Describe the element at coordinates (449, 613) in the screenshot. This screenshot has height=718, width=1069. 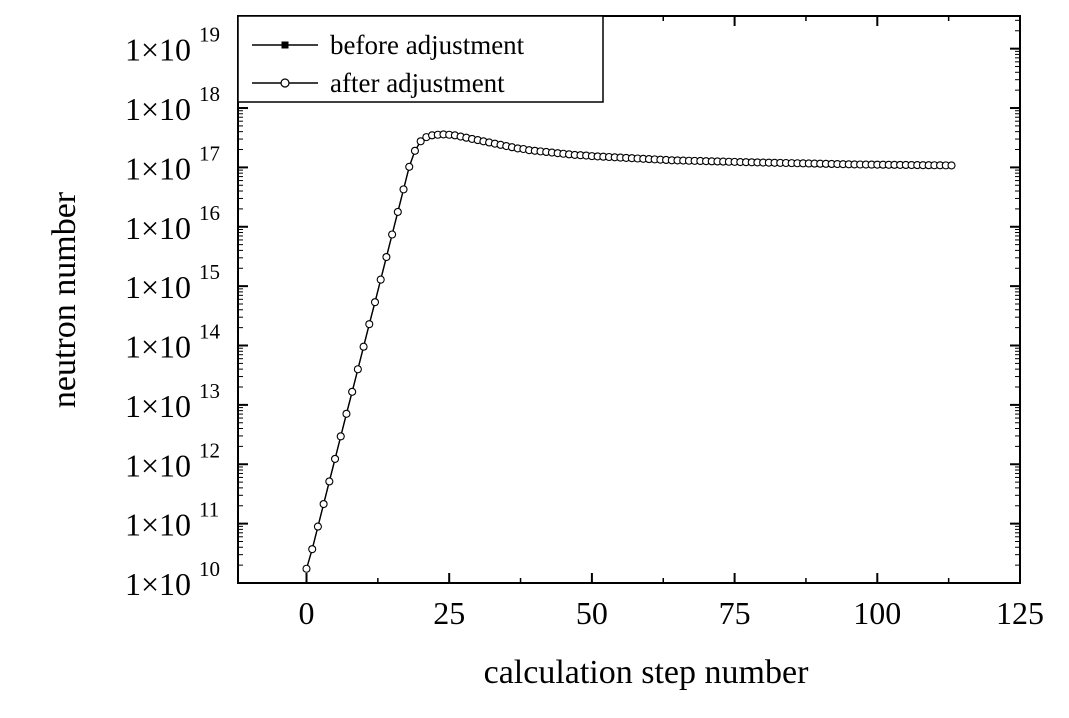
I see `x-tick-label: 25` at that location.